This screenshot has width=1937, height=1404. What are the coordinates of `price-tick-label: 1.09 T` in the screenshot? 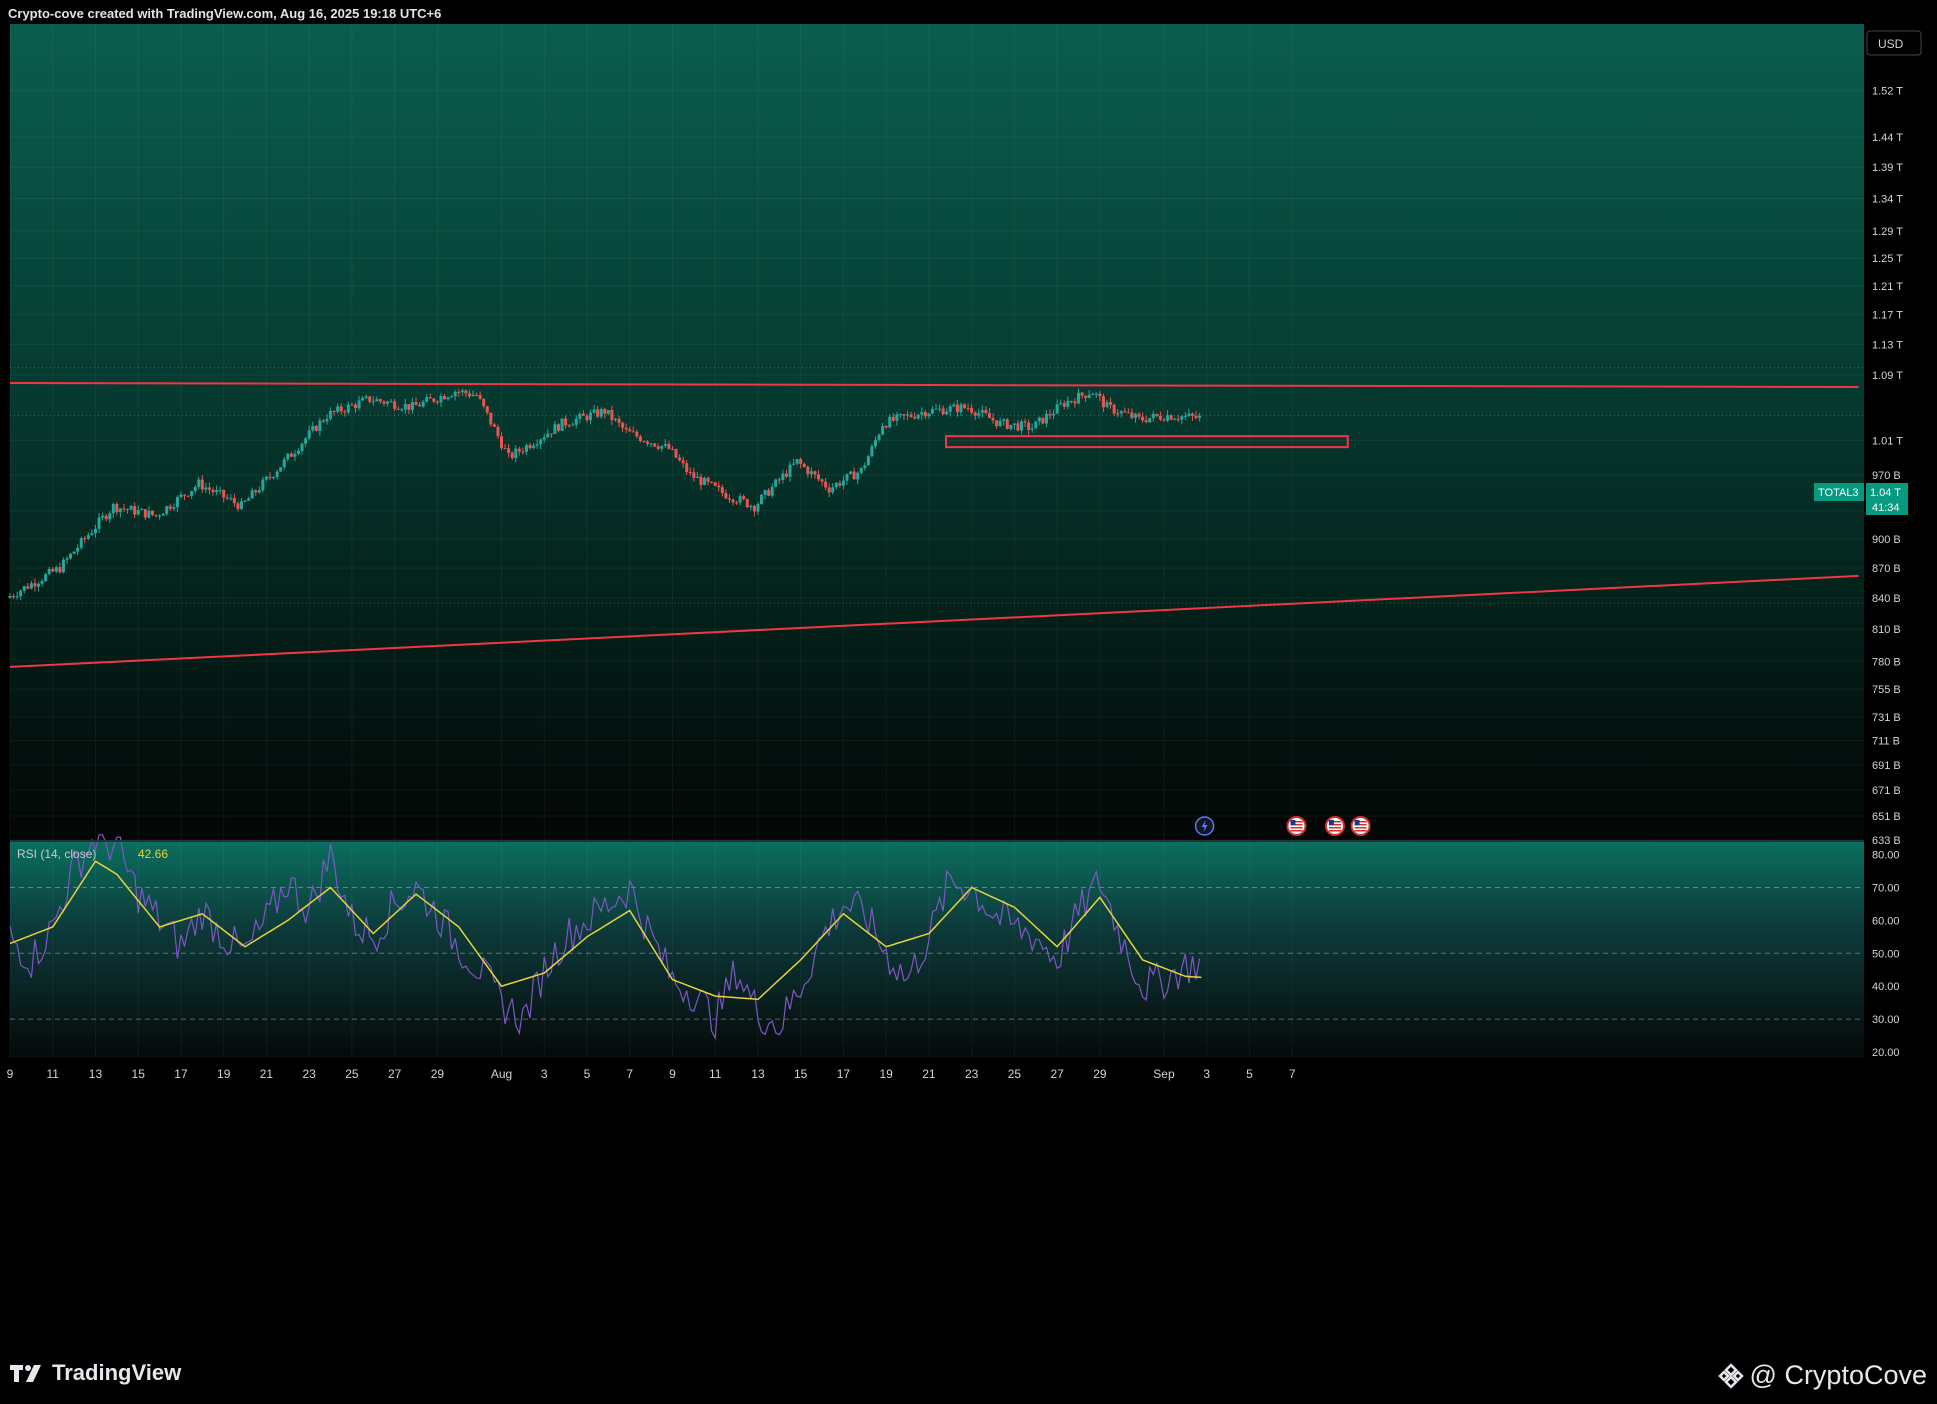 It's located at (1887, 376).